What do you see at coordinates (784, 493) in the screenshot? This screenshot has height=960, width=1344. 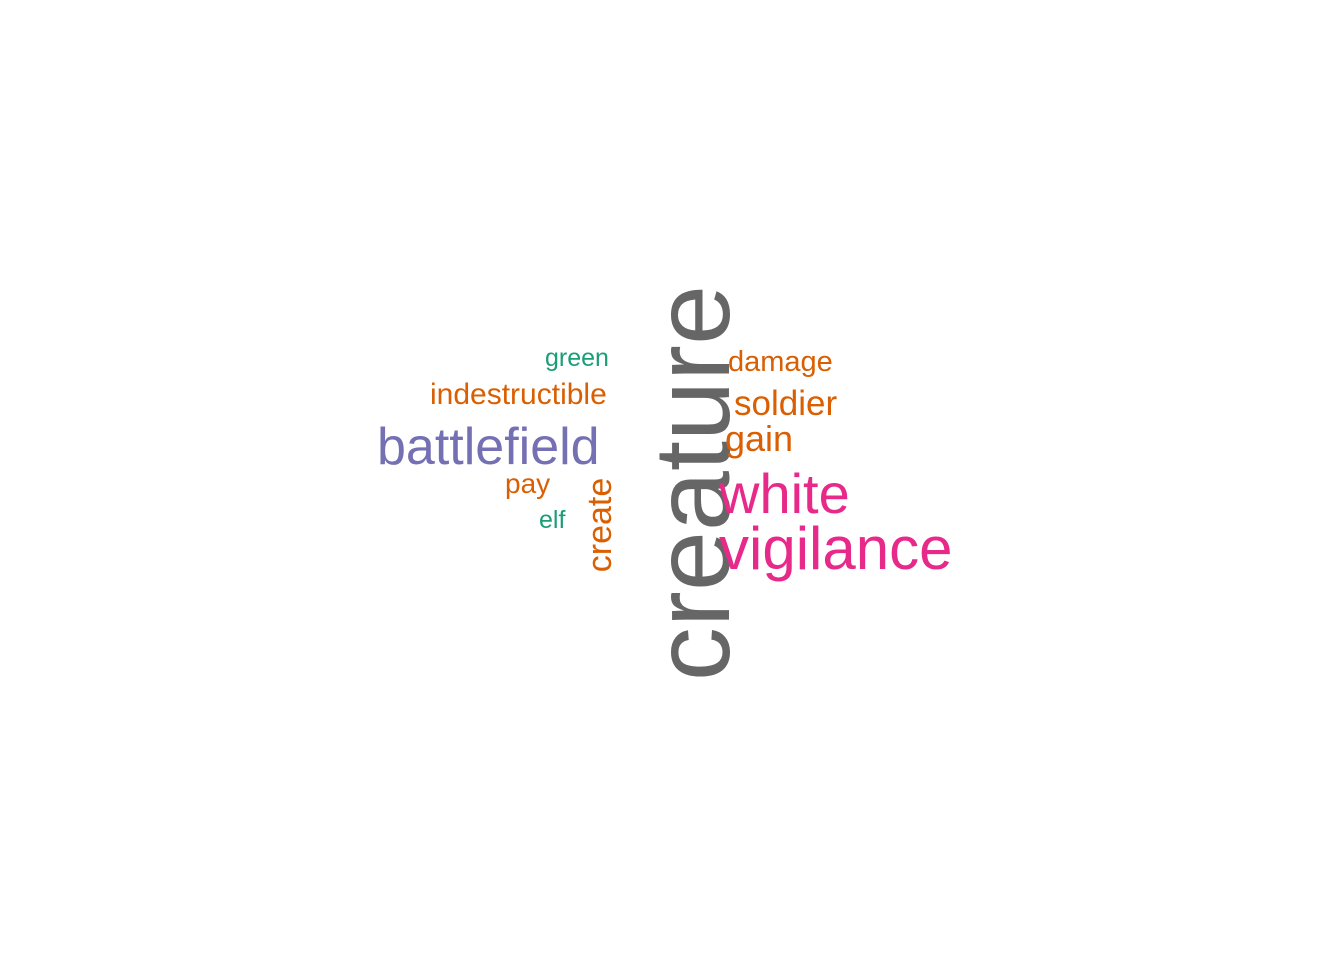 I see `word-white: white` at bounding box center [784, 493].